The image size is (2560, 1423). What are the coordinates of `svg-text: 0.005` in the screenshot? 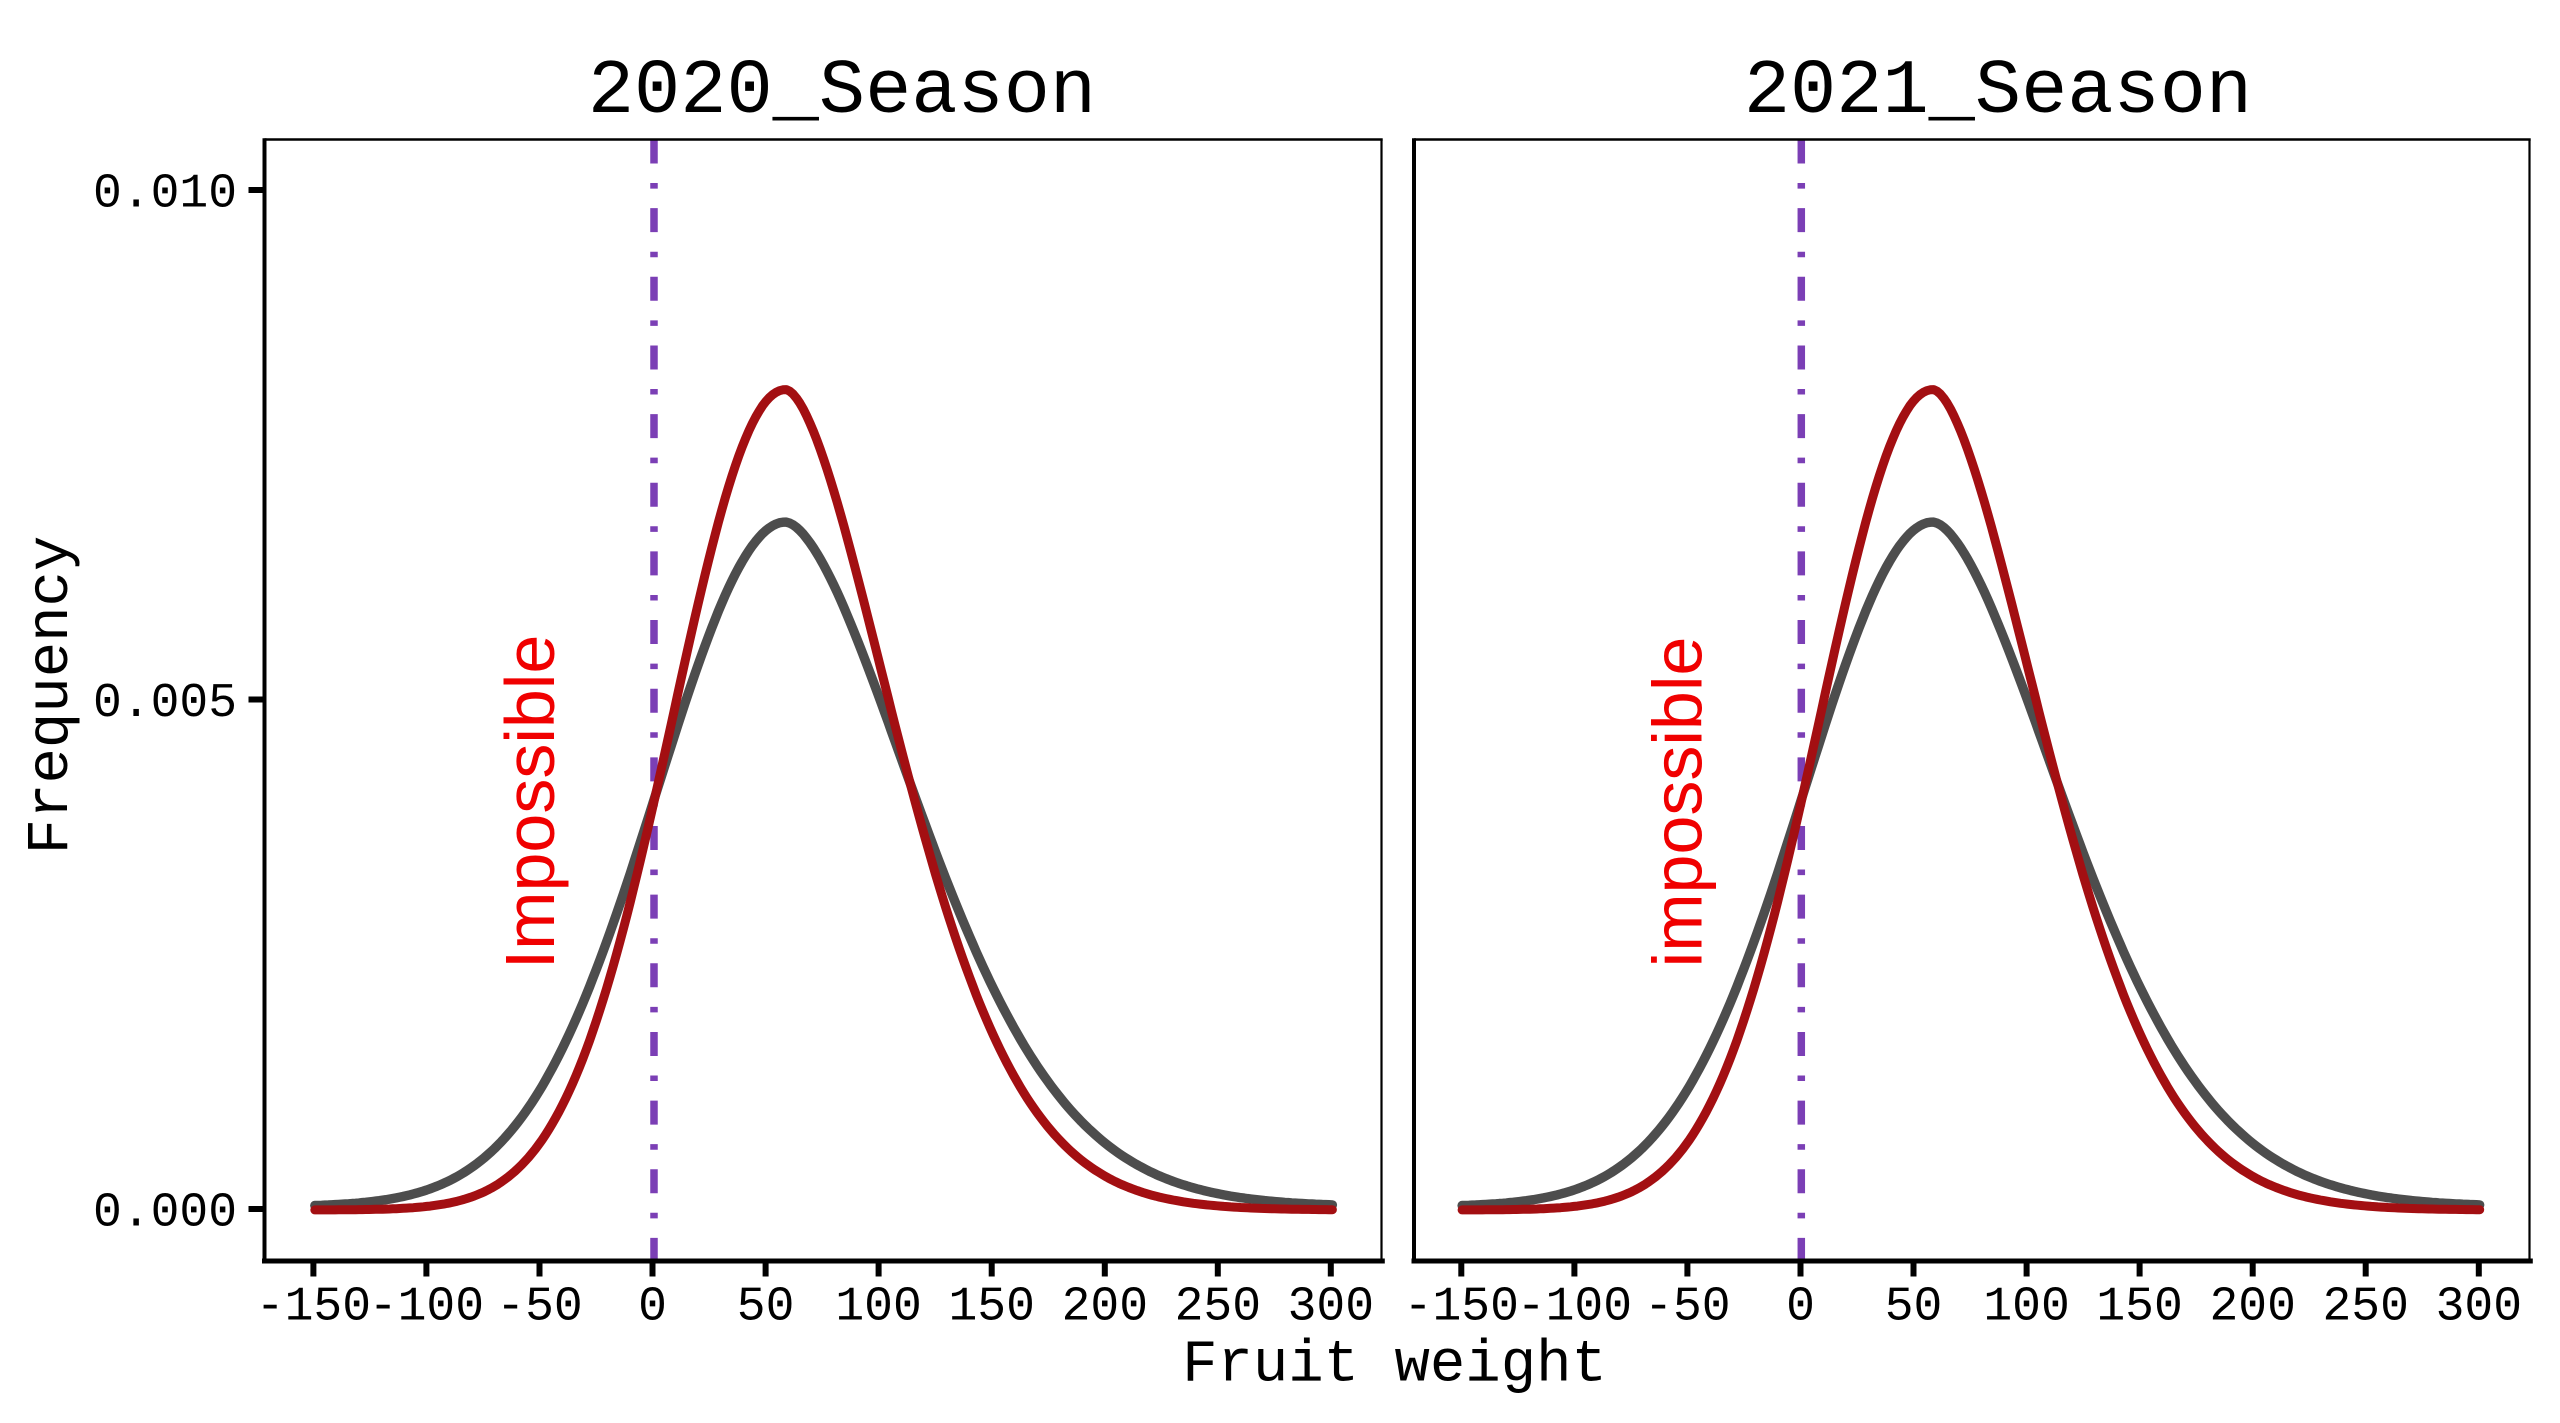 It's located at (165, 704).